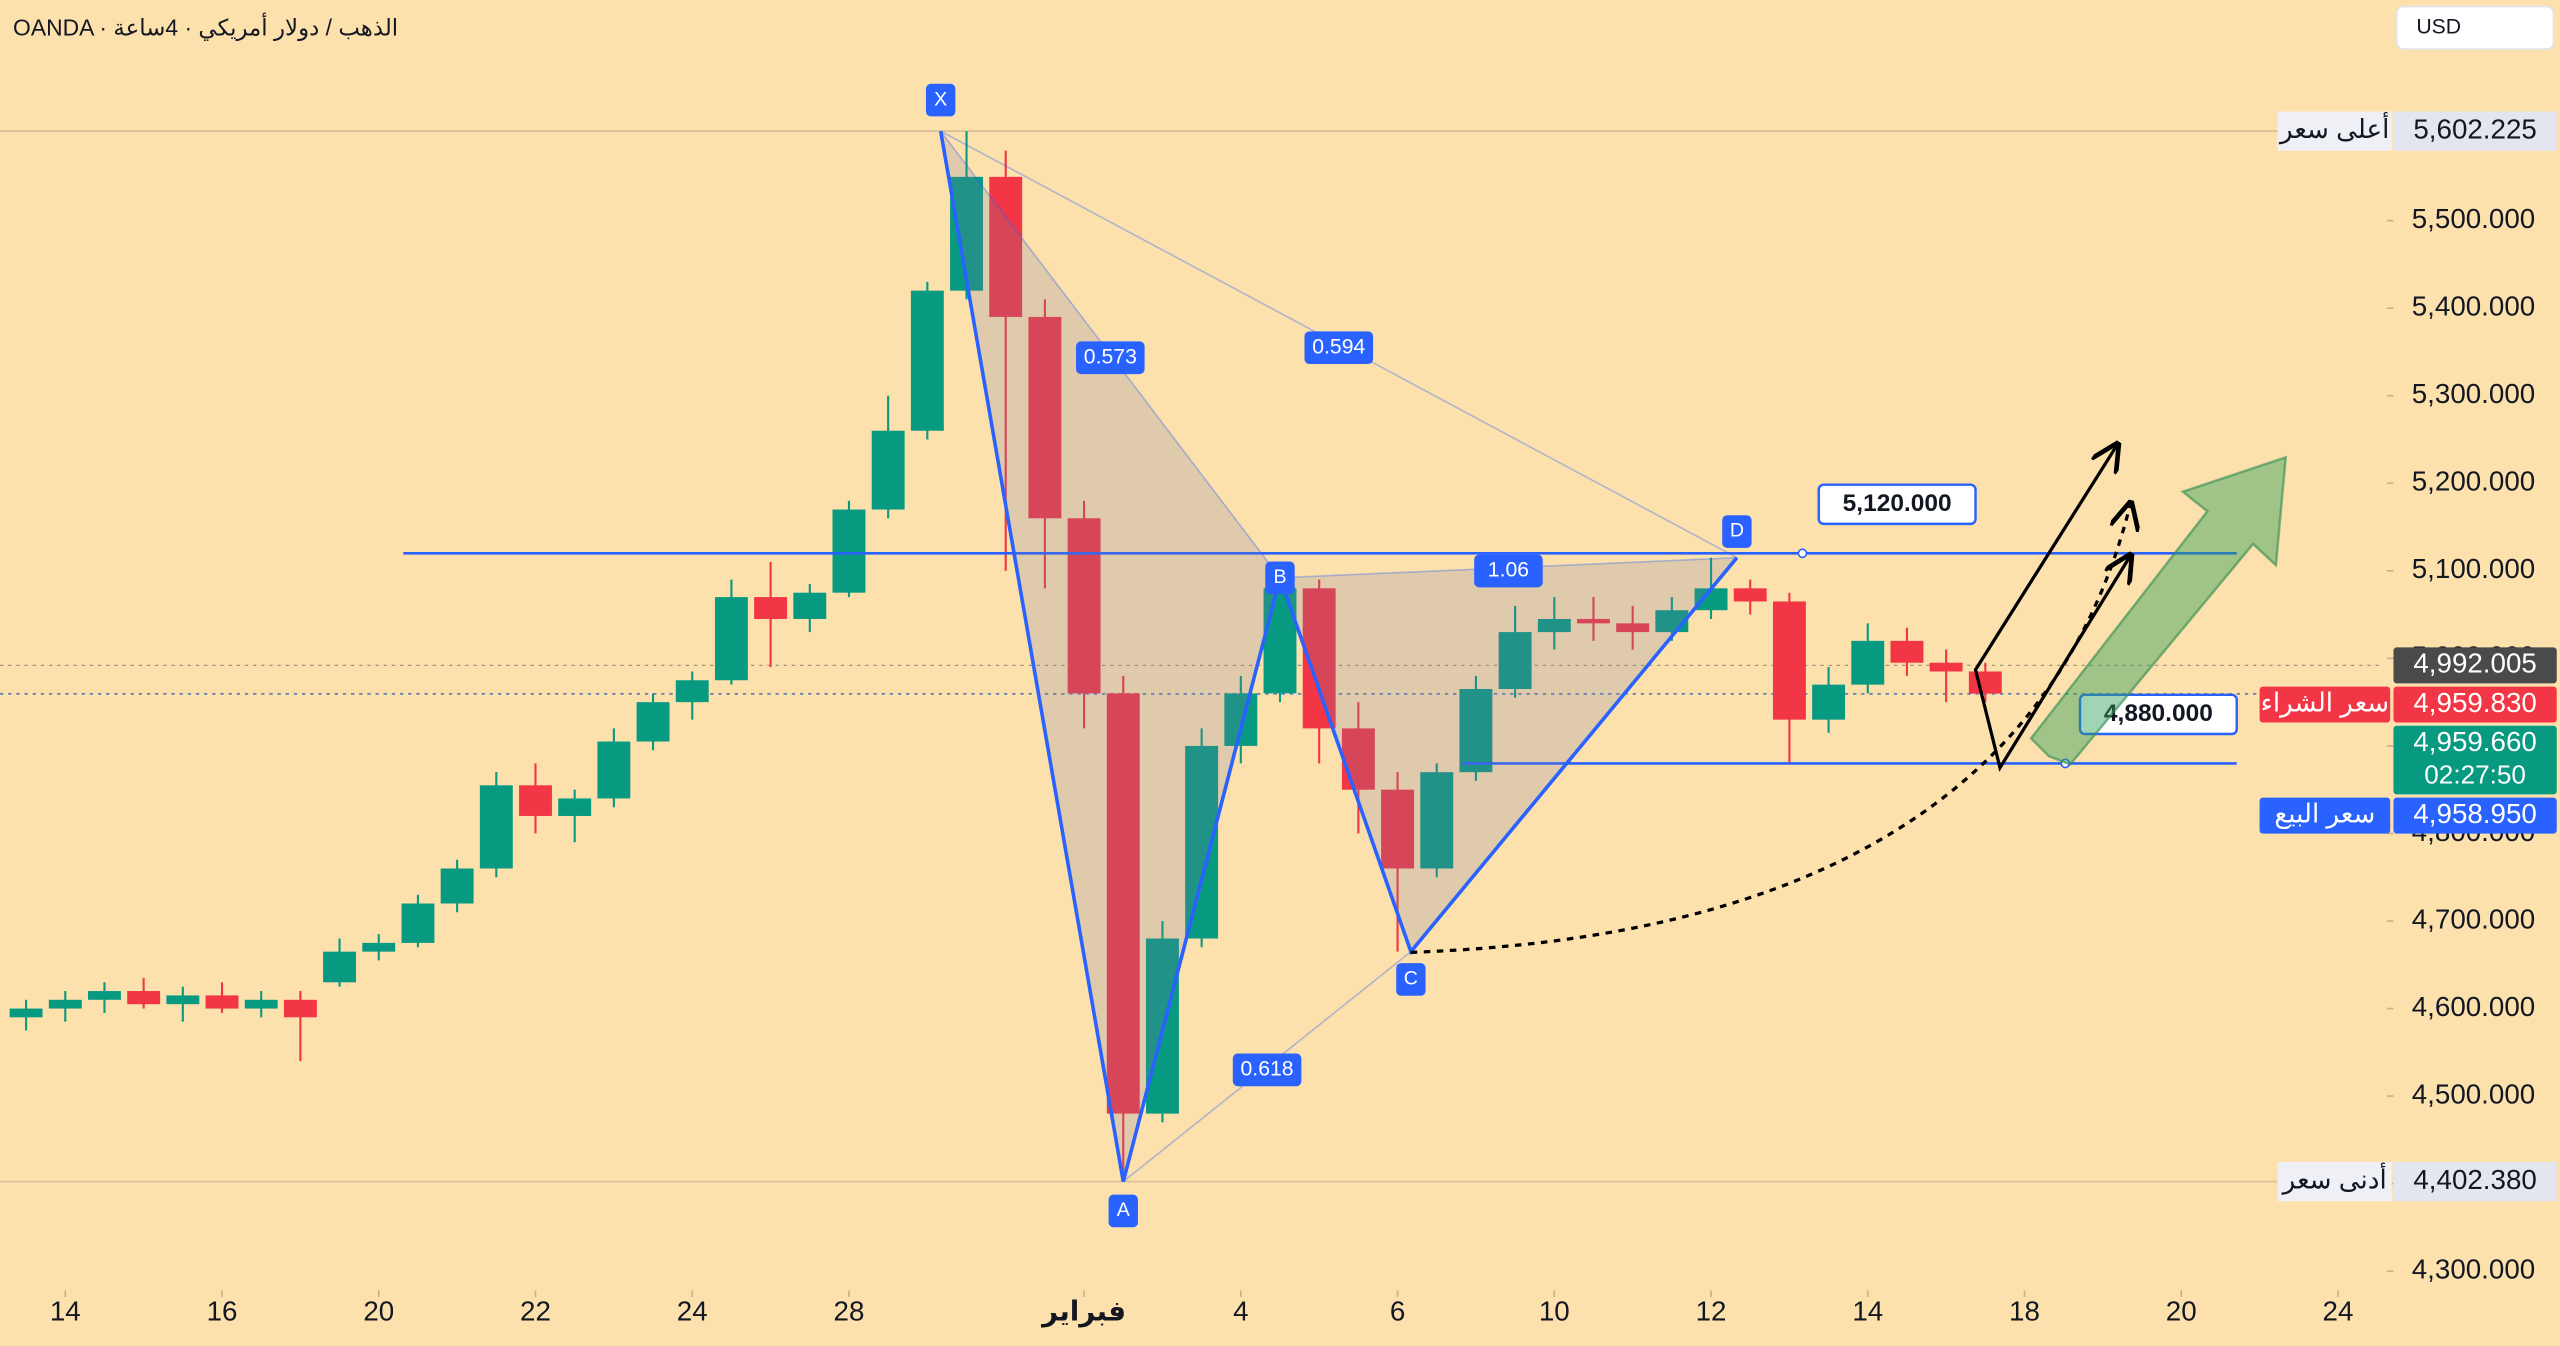 This screenshot has height=1346, width=2560. I want to click on x-tick-label: 16, so click(222, 1311).